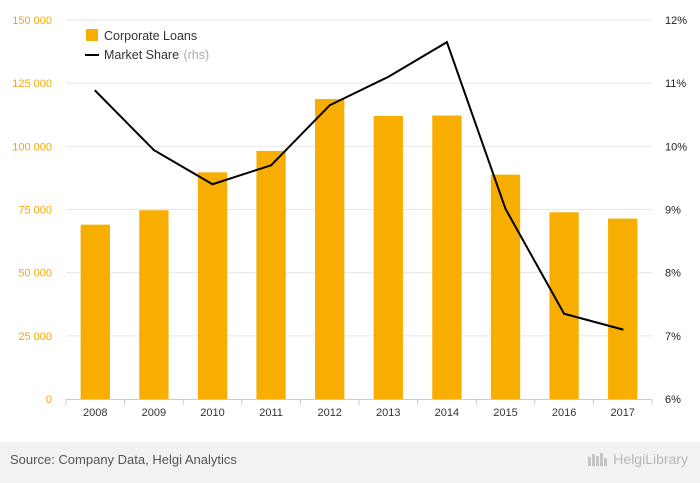  I want to click on left-y-axis: 0 25 000 50 000 75 000 100 000 125 000 150 000, so click(32, 210).